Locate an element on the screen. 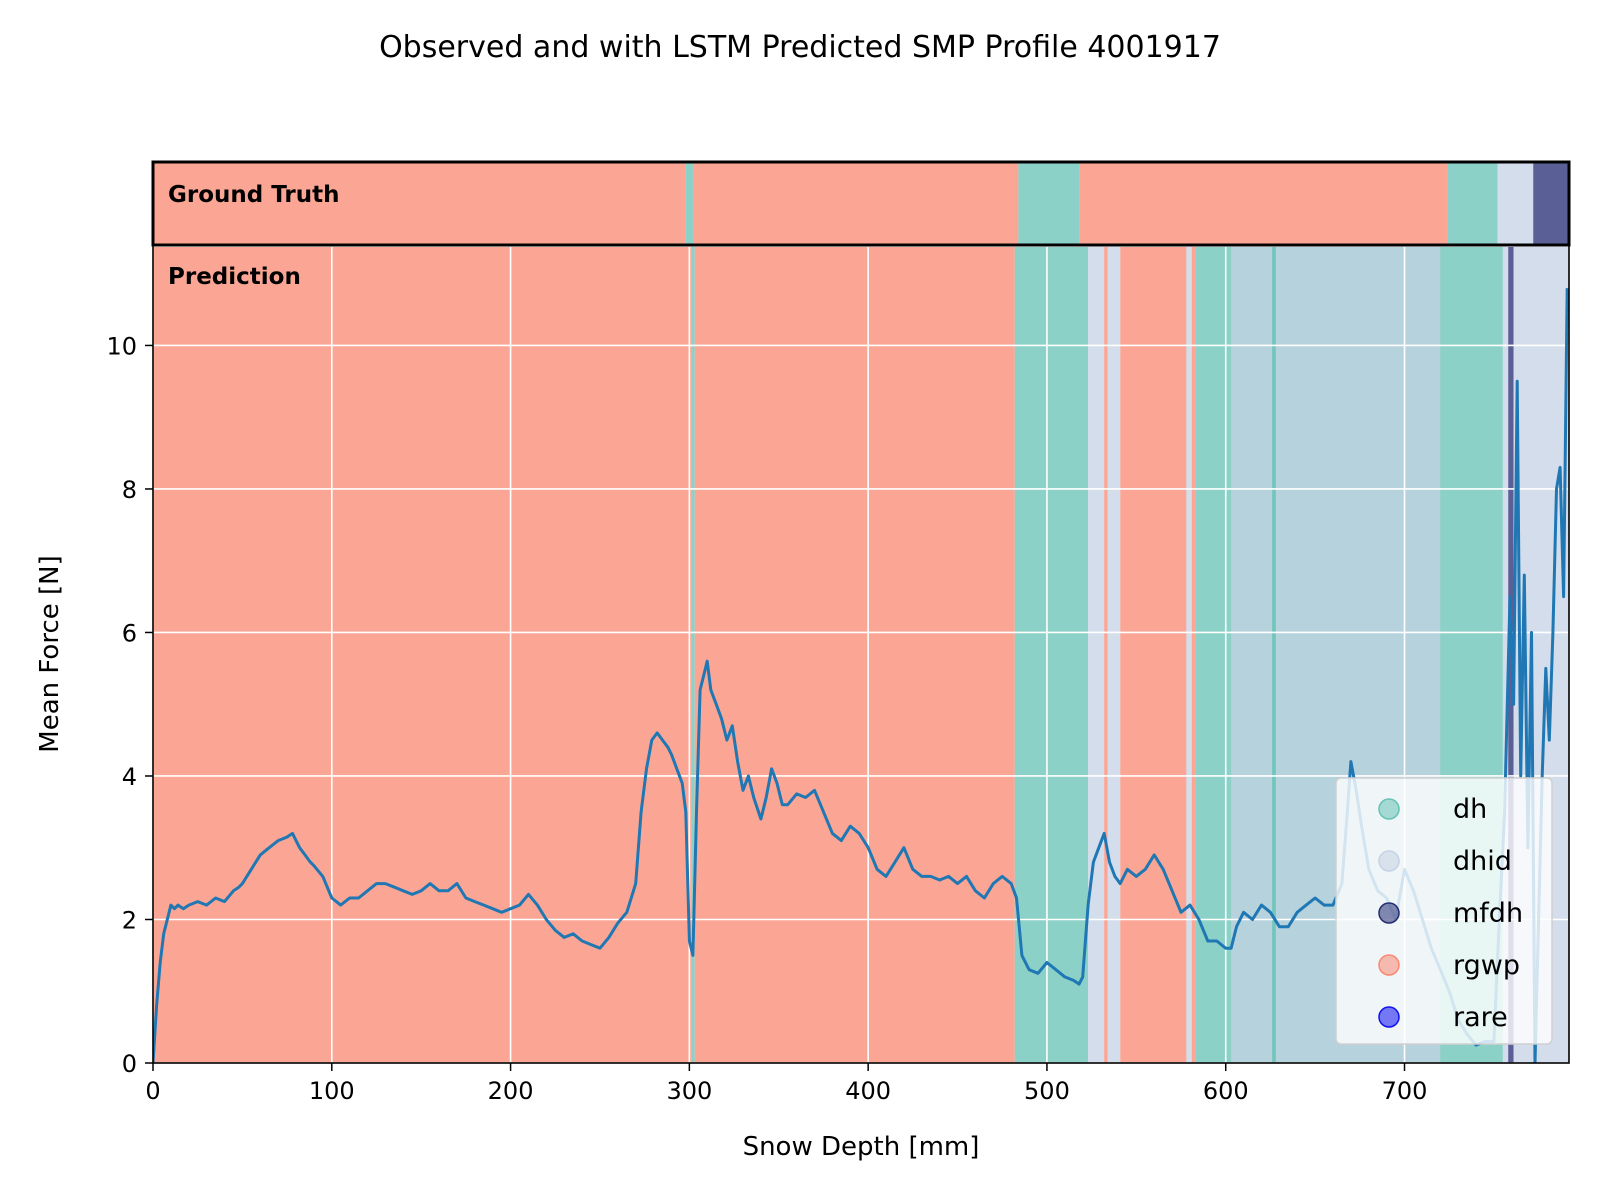 The height and width of the screenshot is (1204, 1600). x-tick-label: 300 is located at coordinates (689, 1091).